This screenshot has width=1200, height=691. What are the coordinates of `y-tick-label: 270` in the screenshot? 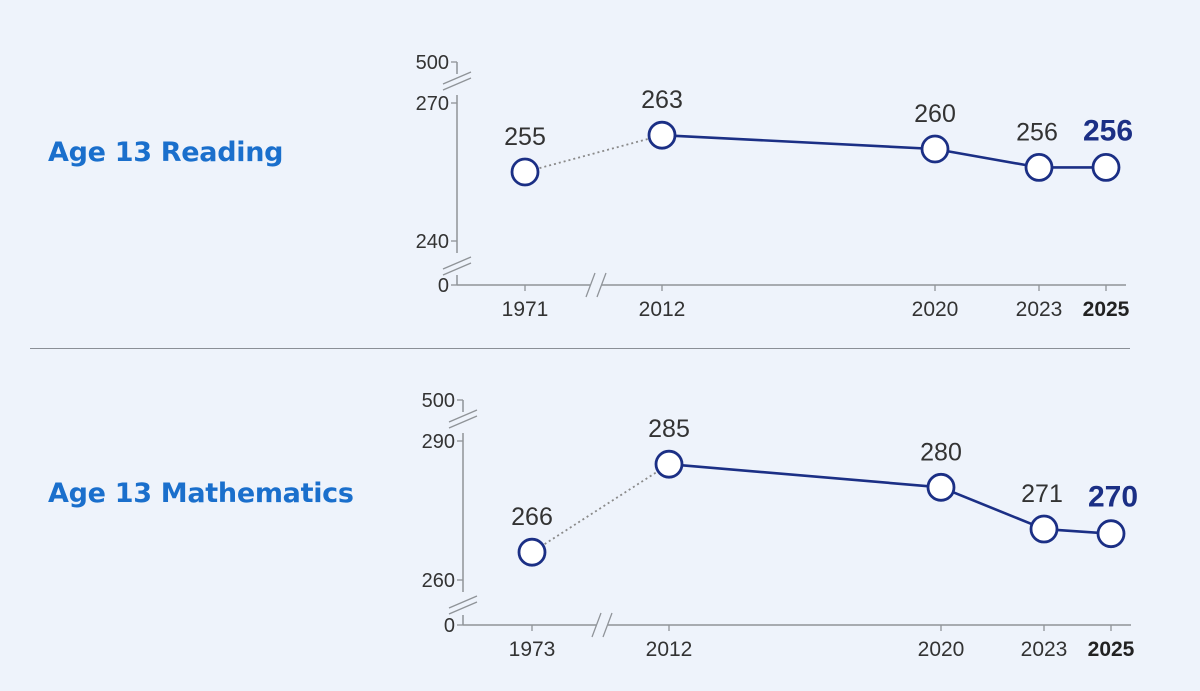 It's located at (432, 104).